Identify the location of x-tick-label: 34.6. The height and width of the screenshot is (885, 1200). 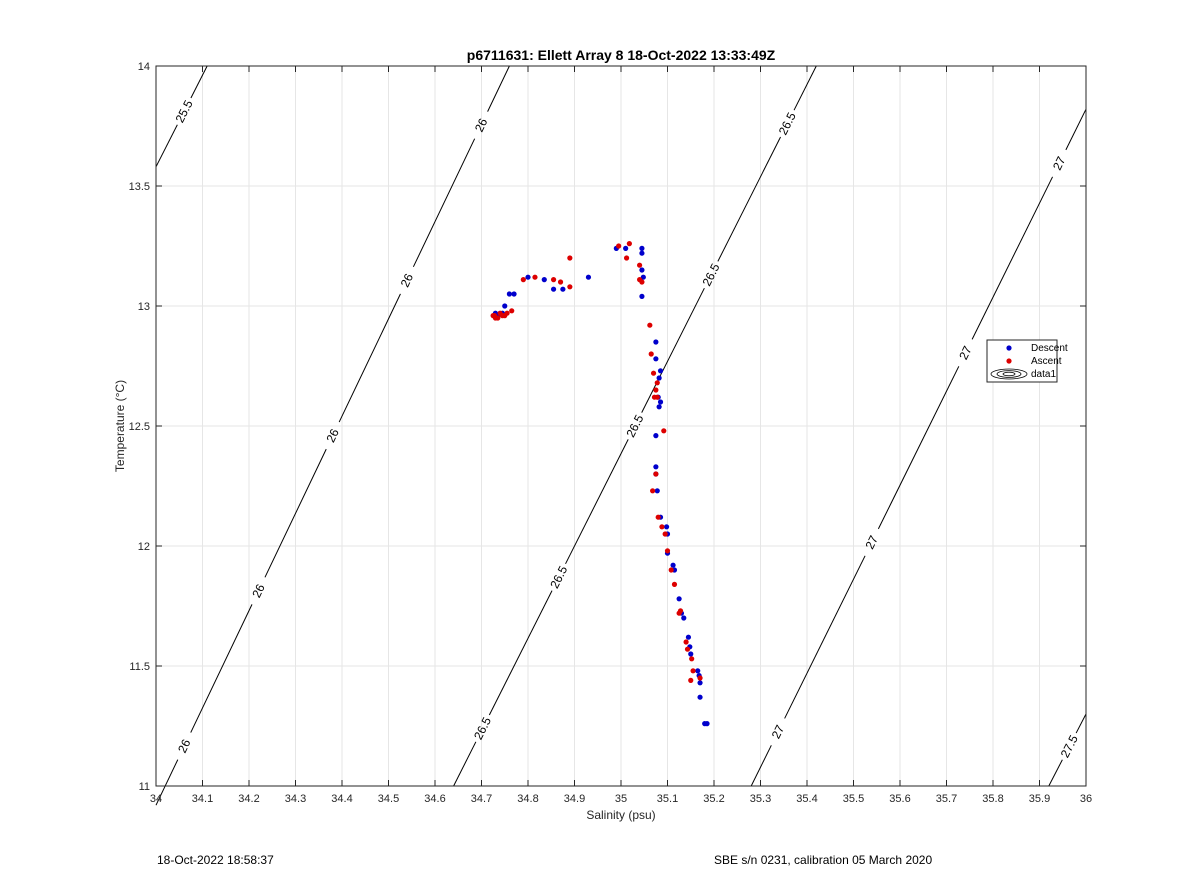
(434, 799).